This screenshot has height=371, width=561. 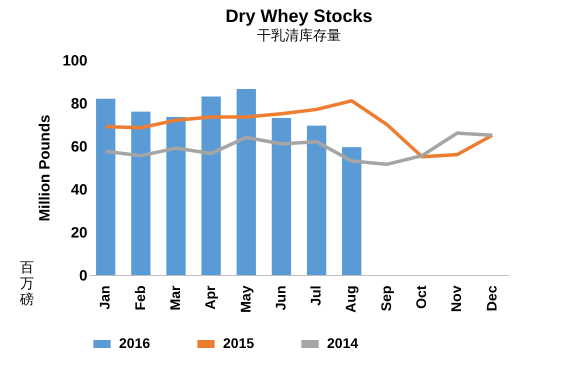 What do you see at coordinates (456, 298) in the screenshot?
I see `x-tick-label: Nov` at bounding box center [456, 298].